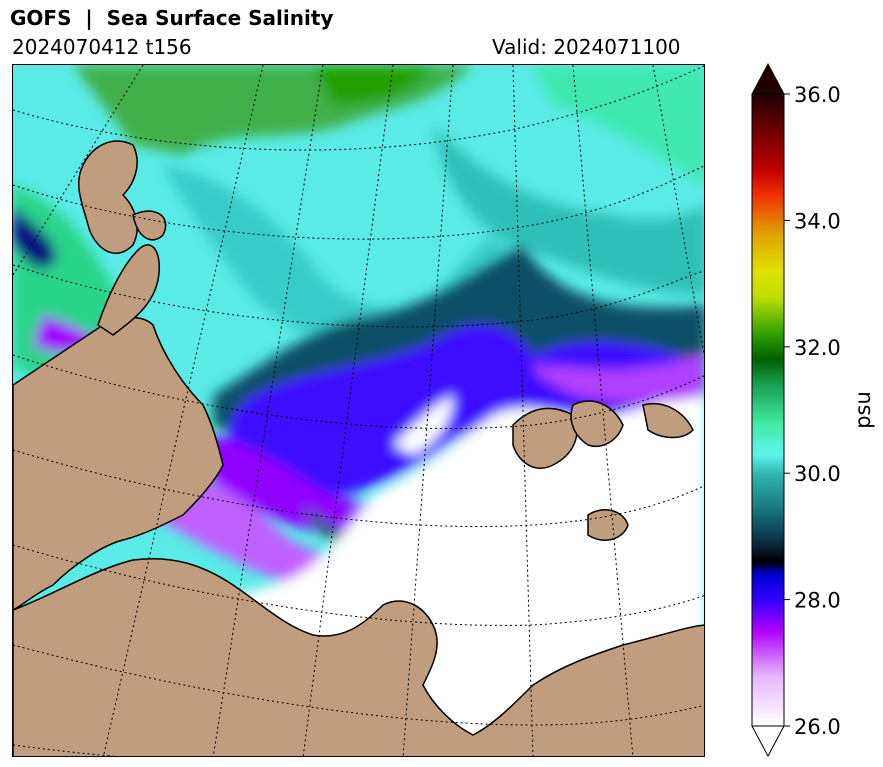  What do you see at coordinates (817, 474) in the screenshot?
I see `colorbar-tick-label: 30.0` at bounding box center [817, 474].